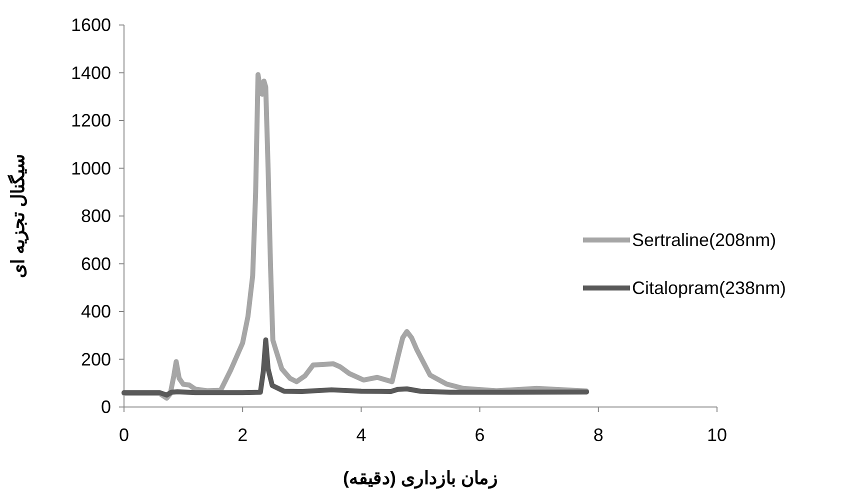 The image size is (851, 493). What do you see at coordinates (704, 240) in the screenshot?
I see `legend-label: Sertraline(208nm)` at bounding box center [704, 240].